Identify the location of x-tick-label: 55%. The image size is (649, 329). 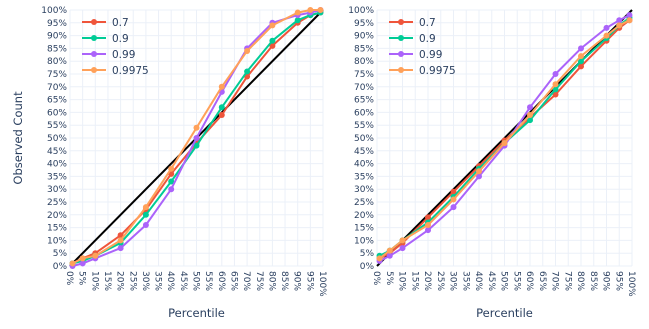
(516, 281).